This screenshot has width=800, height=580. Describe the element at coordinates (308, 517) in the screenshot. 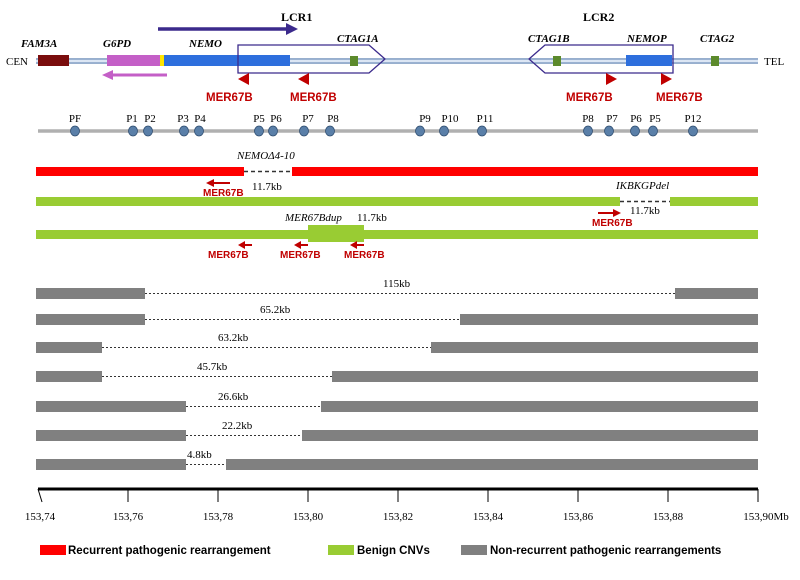

I see `axis-tick-label: 153,80` at that location.